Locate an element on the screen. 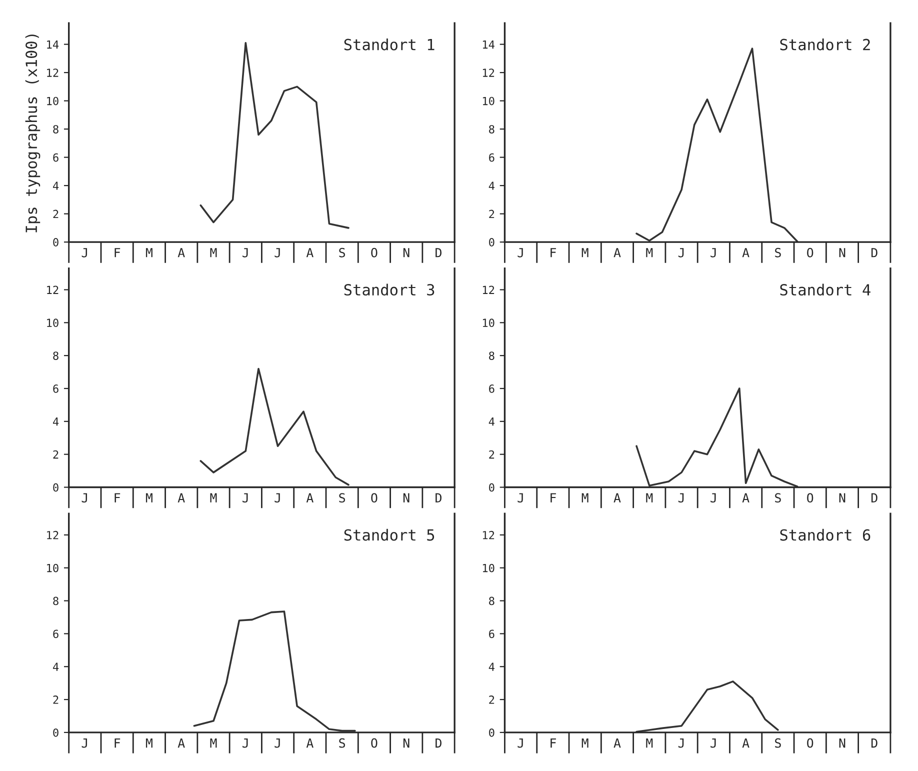 This screenshot has height=771, width=918. text: Standort 3 is located at coordinates (389, 290).